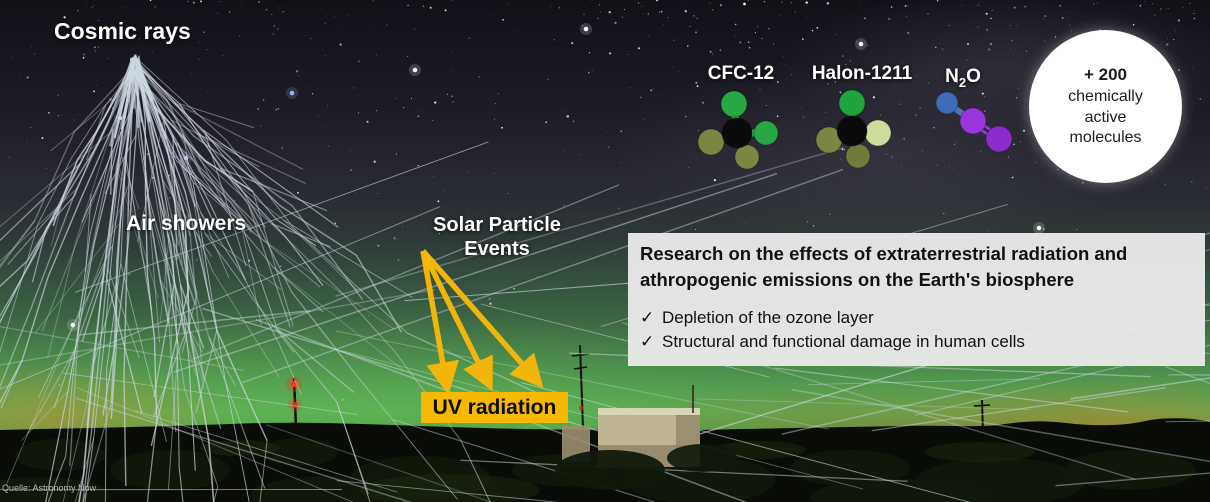 The image size is (1210, 502). What do you see at coordinates (974, 122) in the screenshot?
I see `molecule-n2o` at bounding box center [974, 122].